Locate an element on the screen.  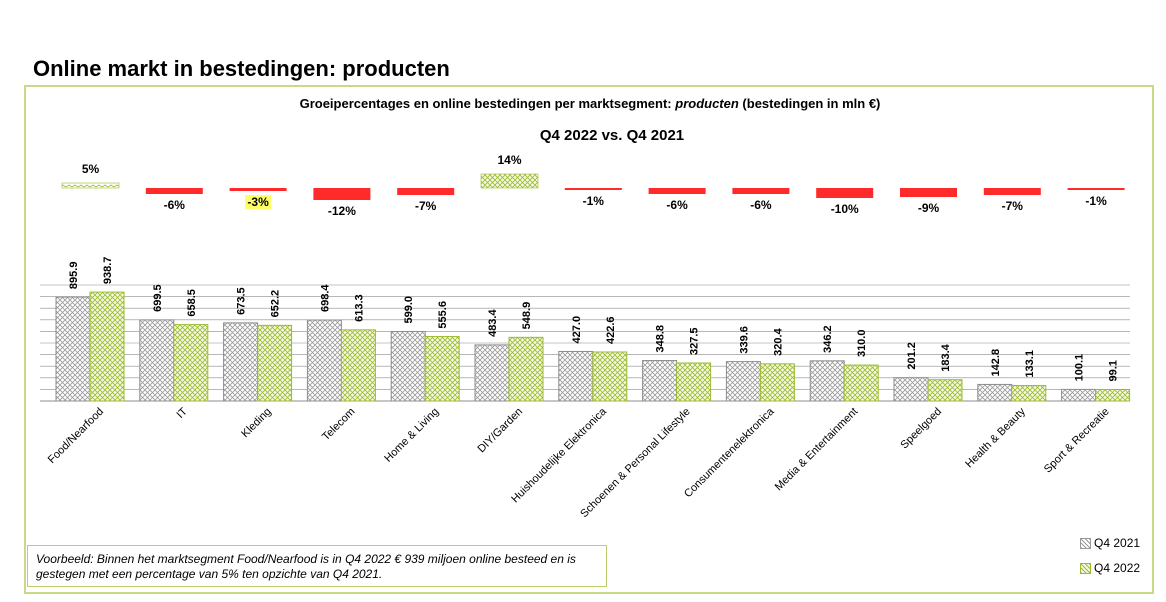
data-label: 348.8 is located at coordinates (661, 339).